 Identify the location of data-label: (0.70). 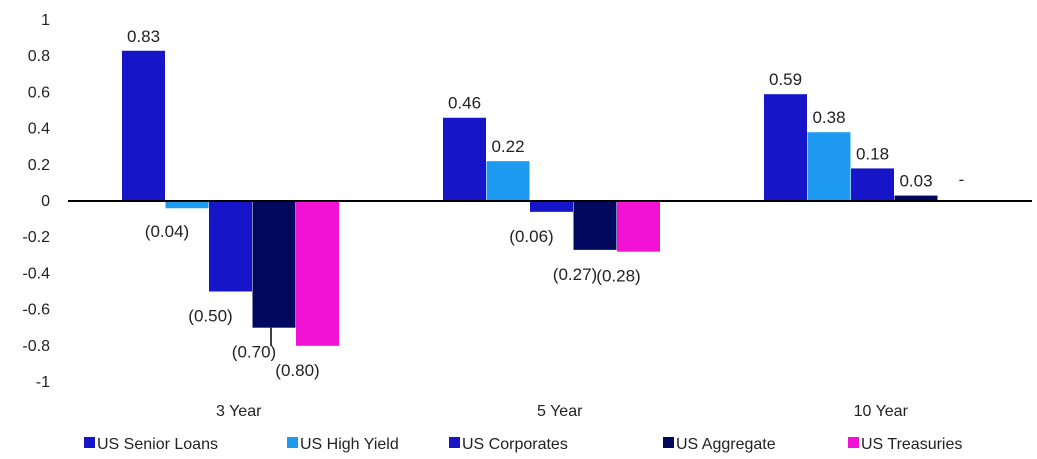
(254, 352).